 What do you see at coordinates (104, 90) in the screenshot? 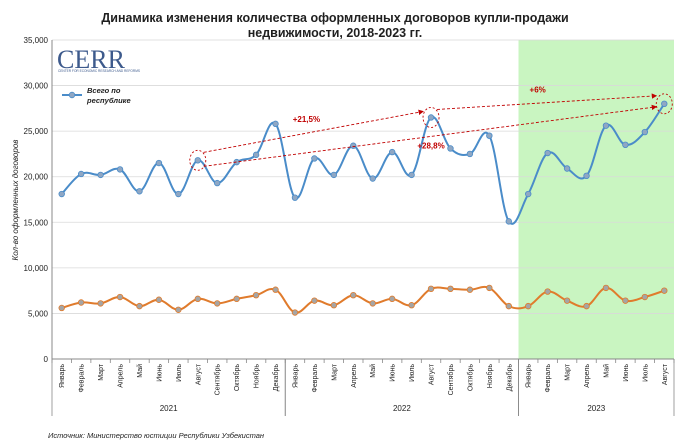
I see `legend-label-line1: Всего по` at bounding box center [104, 90].